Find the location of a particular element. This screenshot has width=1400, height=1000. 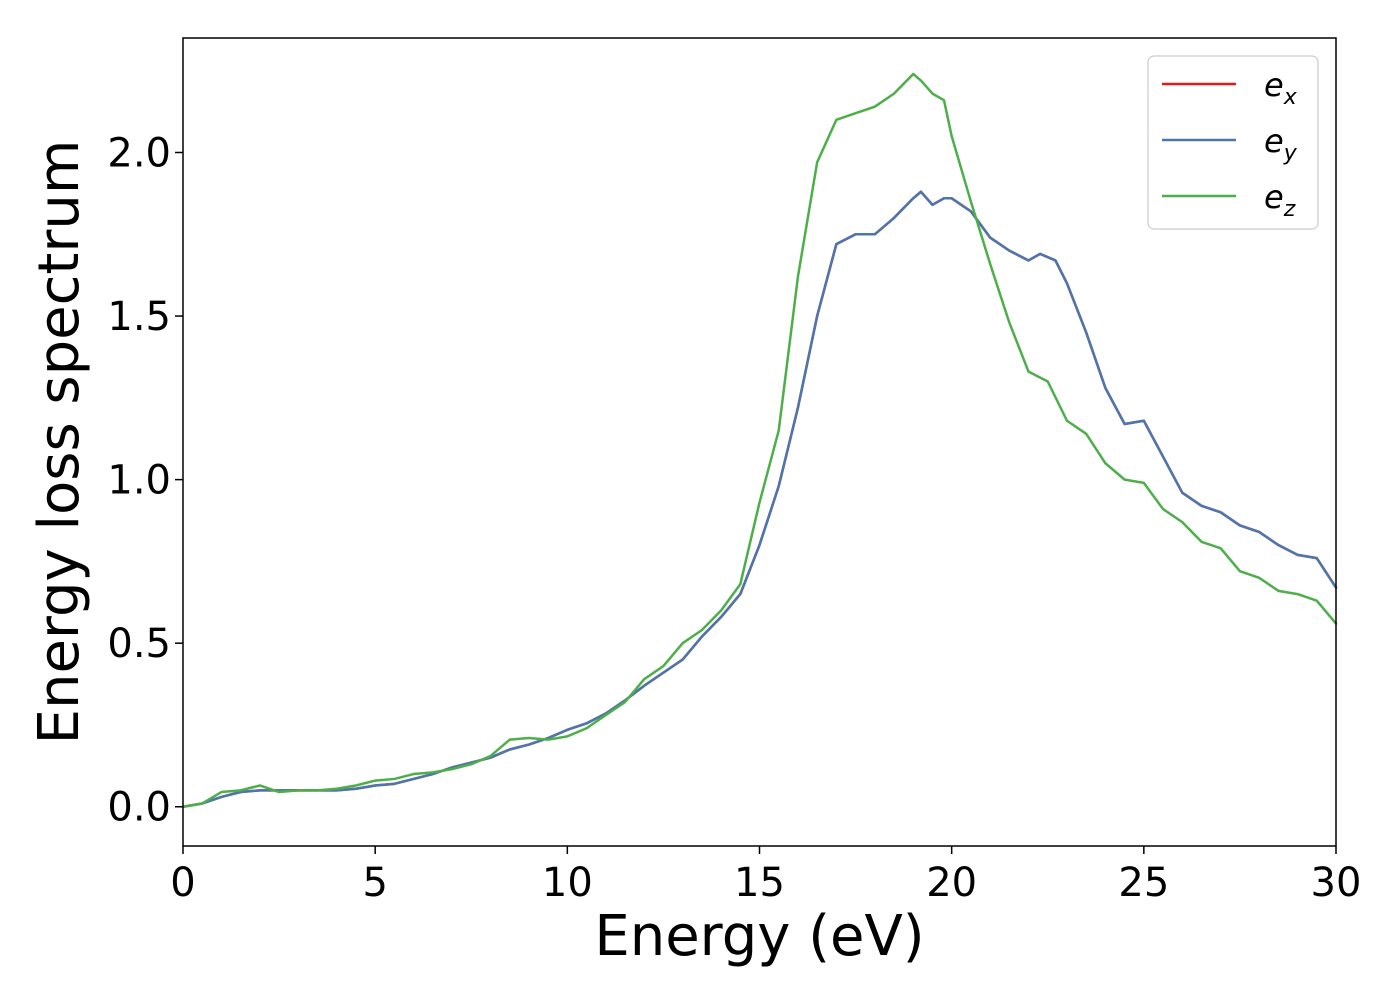

y-tick-label: 0.0 is located at coordinates (139, 808).